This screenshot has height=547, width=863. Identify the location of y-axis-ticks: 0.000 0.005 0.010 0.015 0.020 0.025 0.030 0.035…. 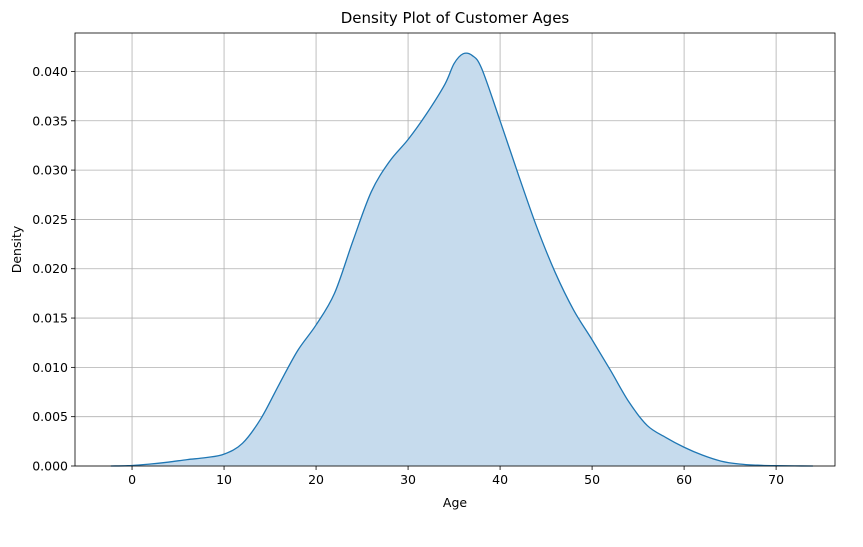
(53, 269).